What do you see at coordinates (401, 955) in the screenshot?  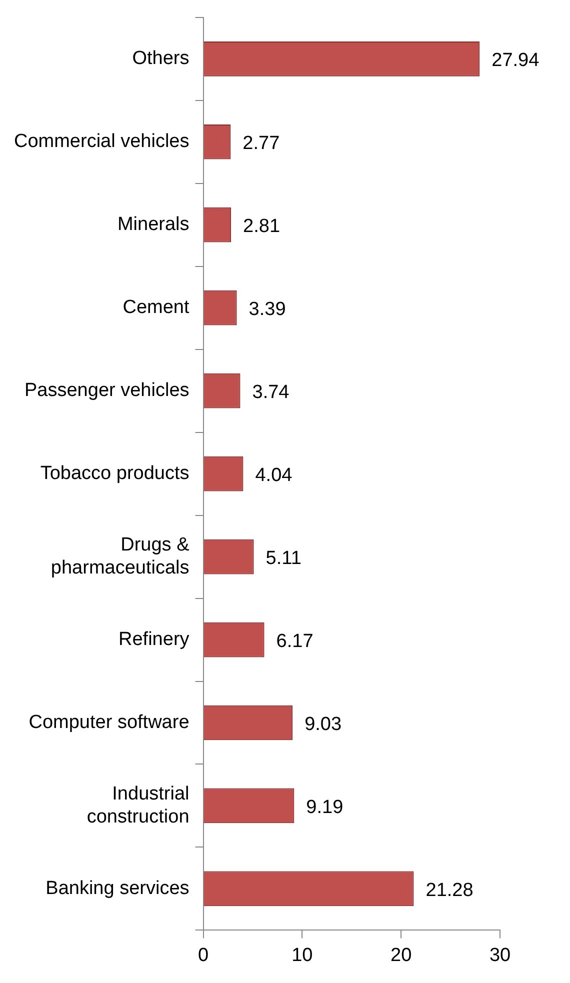 I see `x-tick-label: 20` at bounding box center [401, 955].